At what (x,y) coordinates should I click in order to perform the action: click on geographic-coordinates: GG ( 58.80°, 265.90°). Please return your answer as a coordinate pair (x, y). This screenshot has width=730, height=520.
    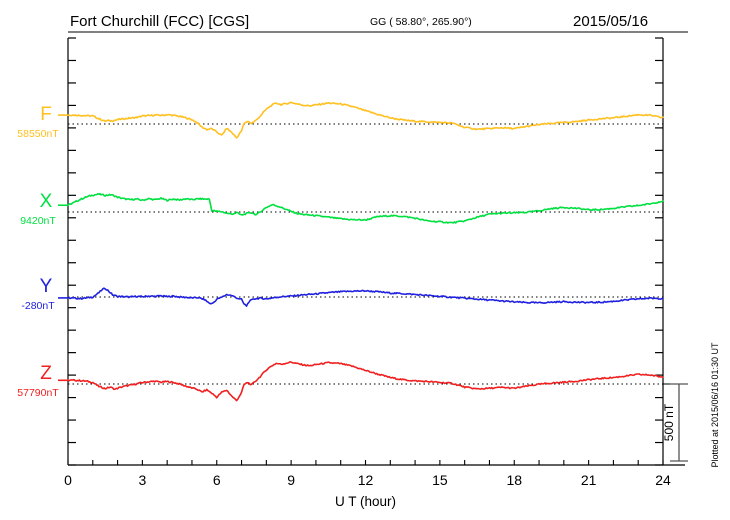
    Looking at the image, I should click on (421, 22).